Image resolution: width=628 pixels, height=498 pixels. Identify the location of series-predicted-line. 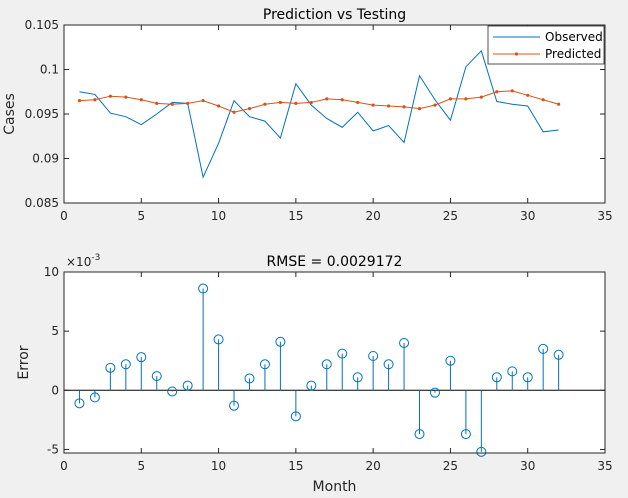
(319, 101).